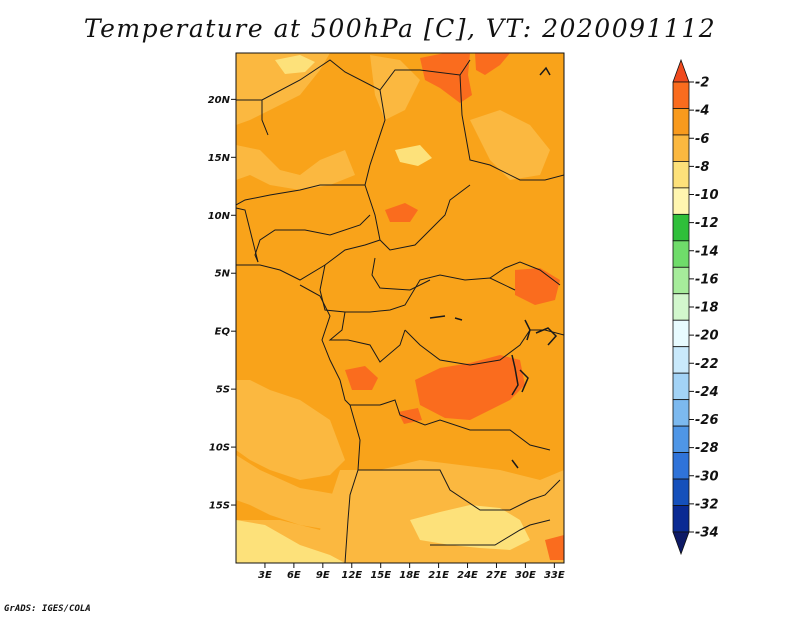 Image resolution: width=800 pixels, height=618 pixels. Describe the element at coordinates (702, 111) in the screenshot. I see `colorbar-label: -4` at that location.